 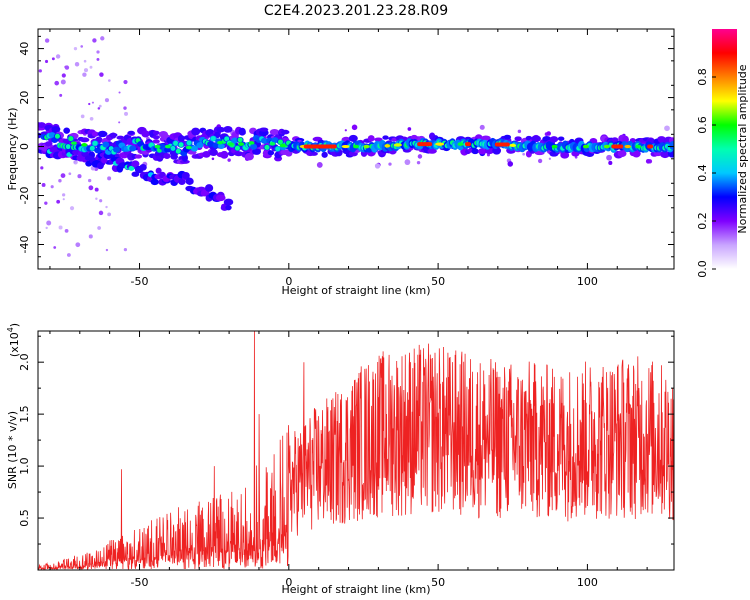 I want to click on colorbar-label: Normalized spectral amplitude, so click(x=742, y=148).